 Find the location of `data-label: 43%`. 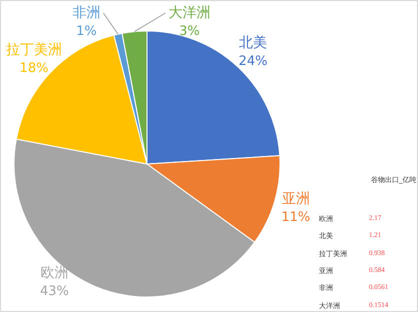

data-label: 43% is located at coordinates (54, 291).